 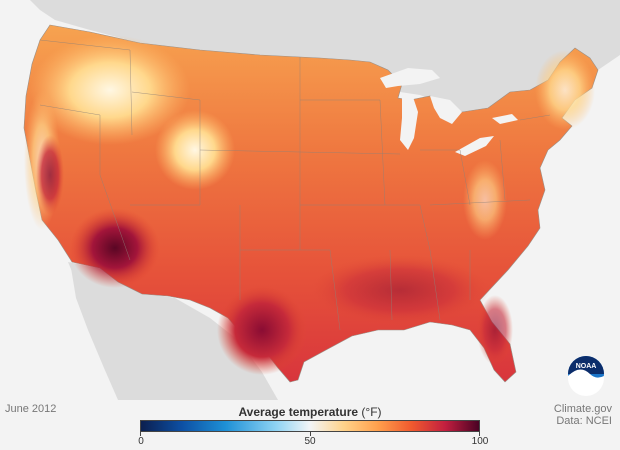 I want to click on temperature-colorbar, so click(x=310, y=426).